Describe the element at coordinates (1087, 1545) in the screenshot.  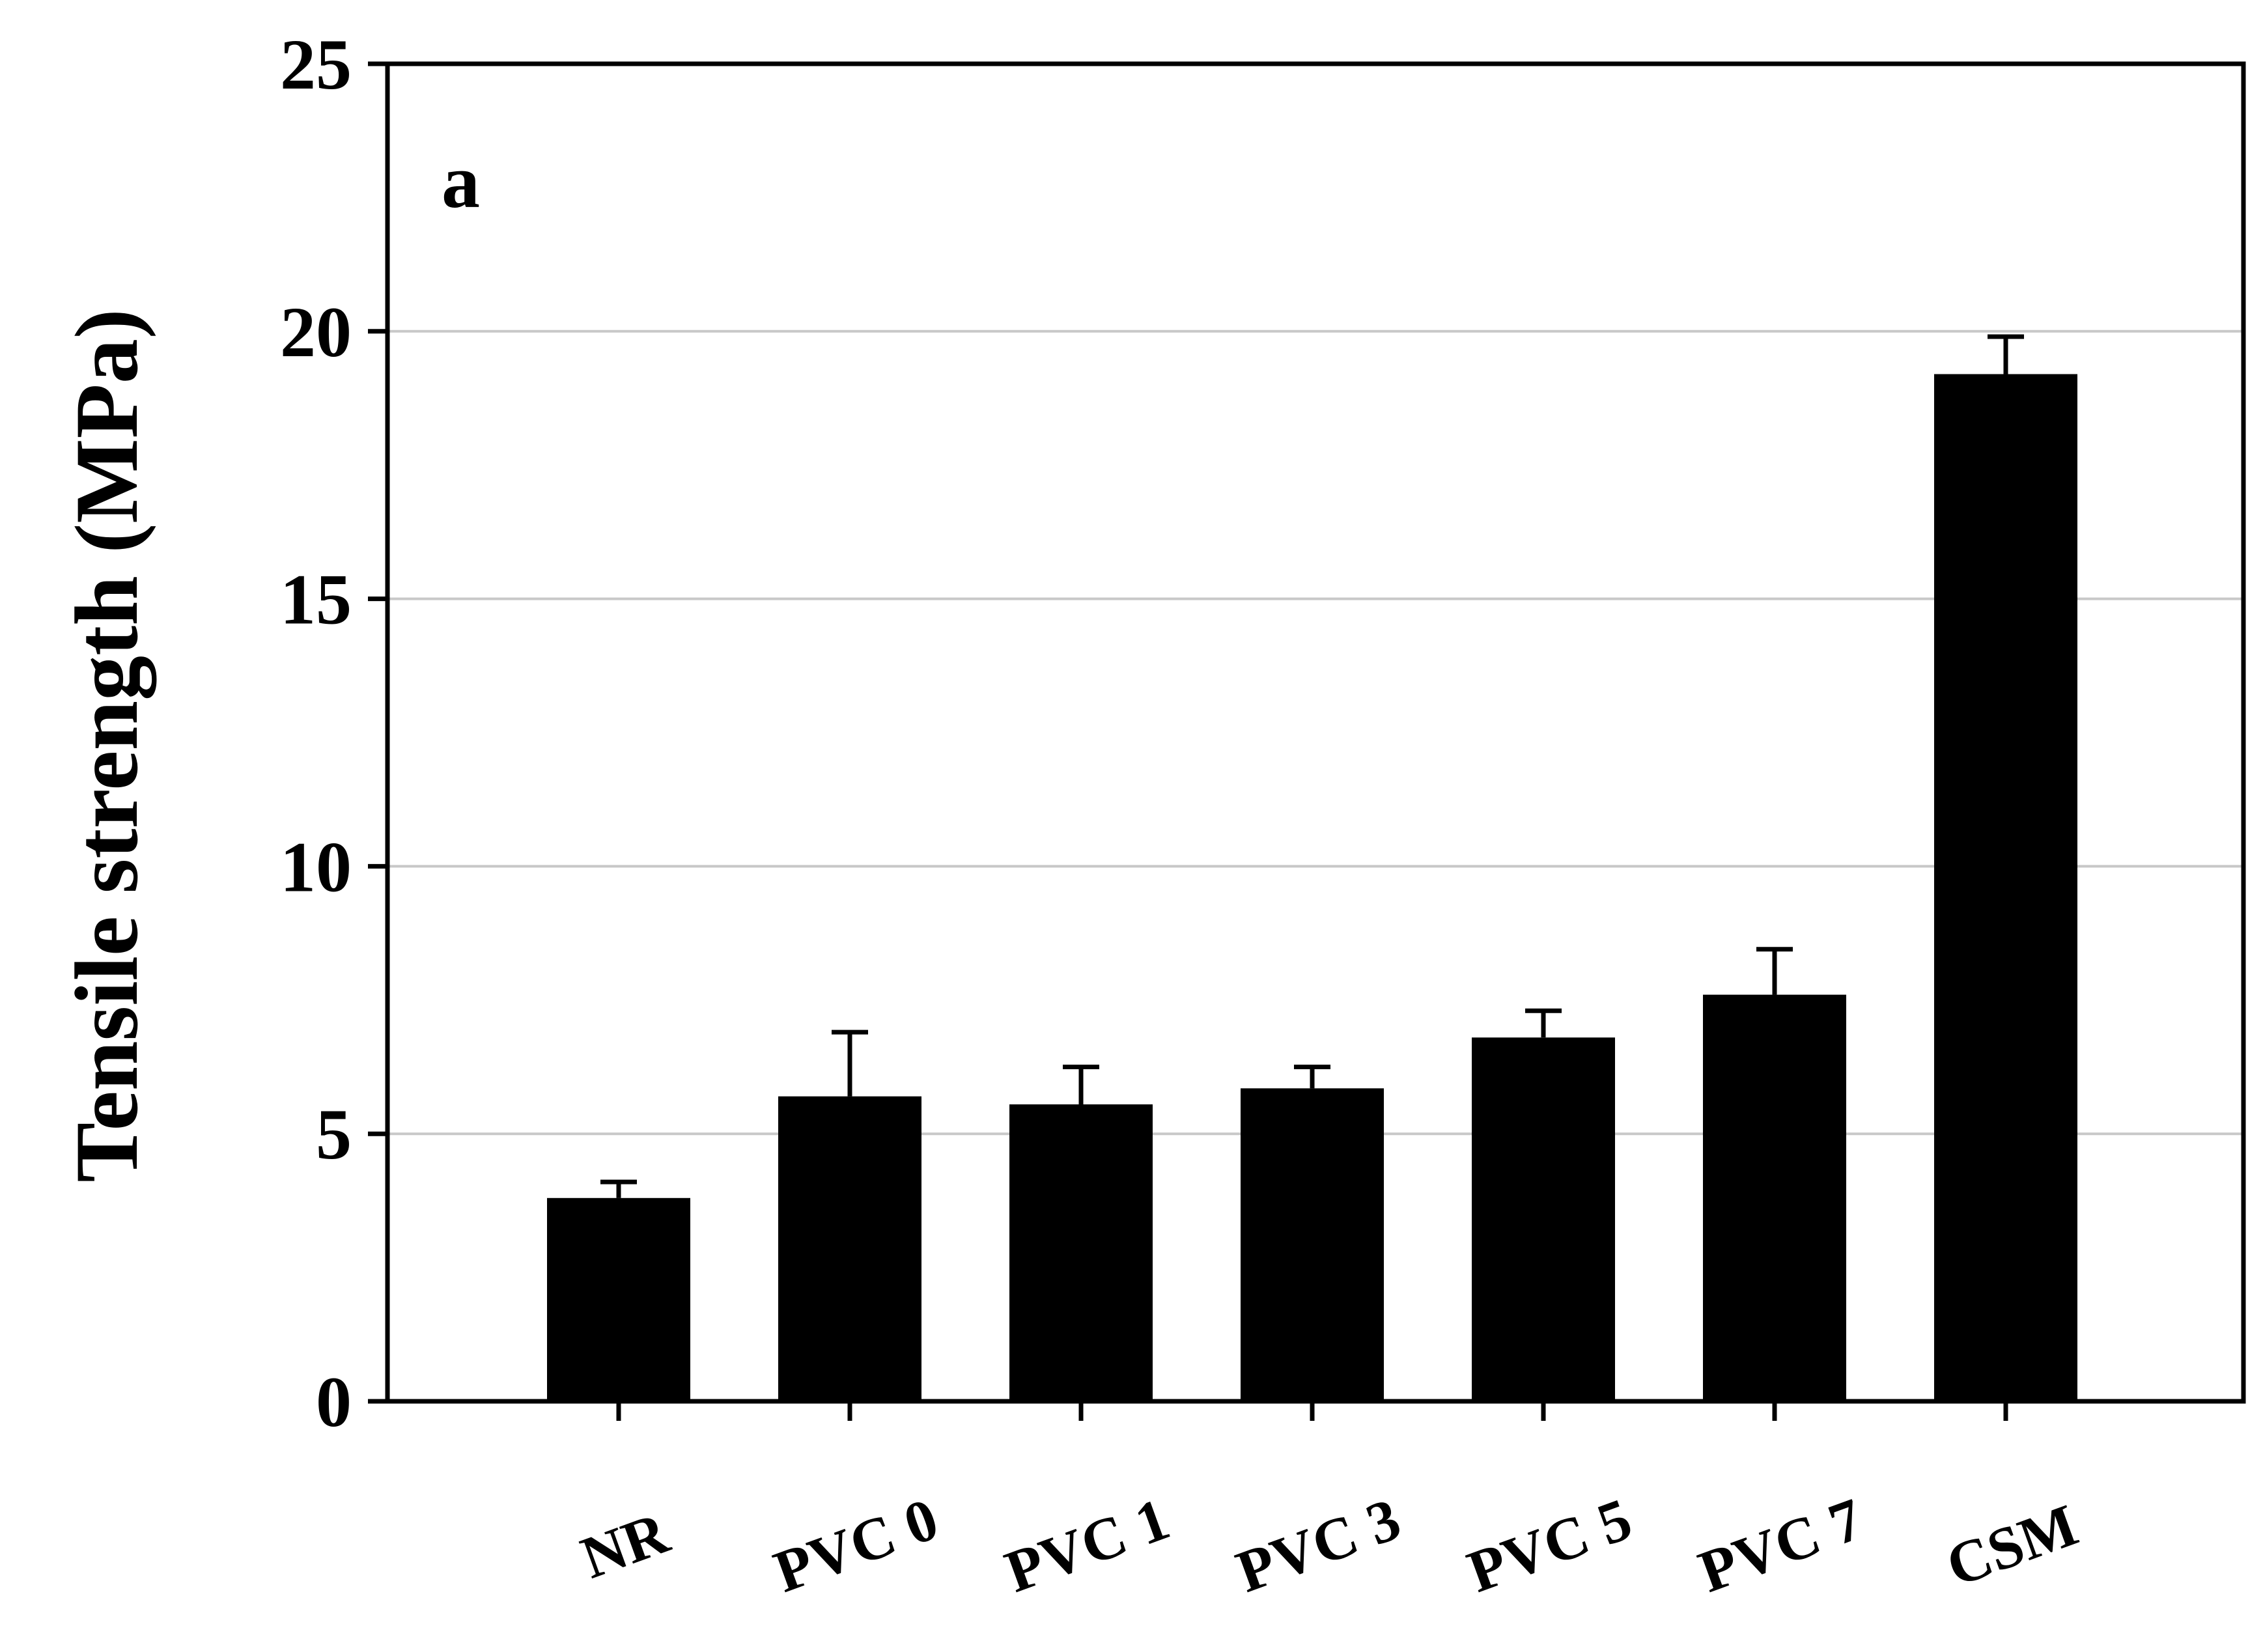
I see `x-tick-label: PVC 1` at that location.